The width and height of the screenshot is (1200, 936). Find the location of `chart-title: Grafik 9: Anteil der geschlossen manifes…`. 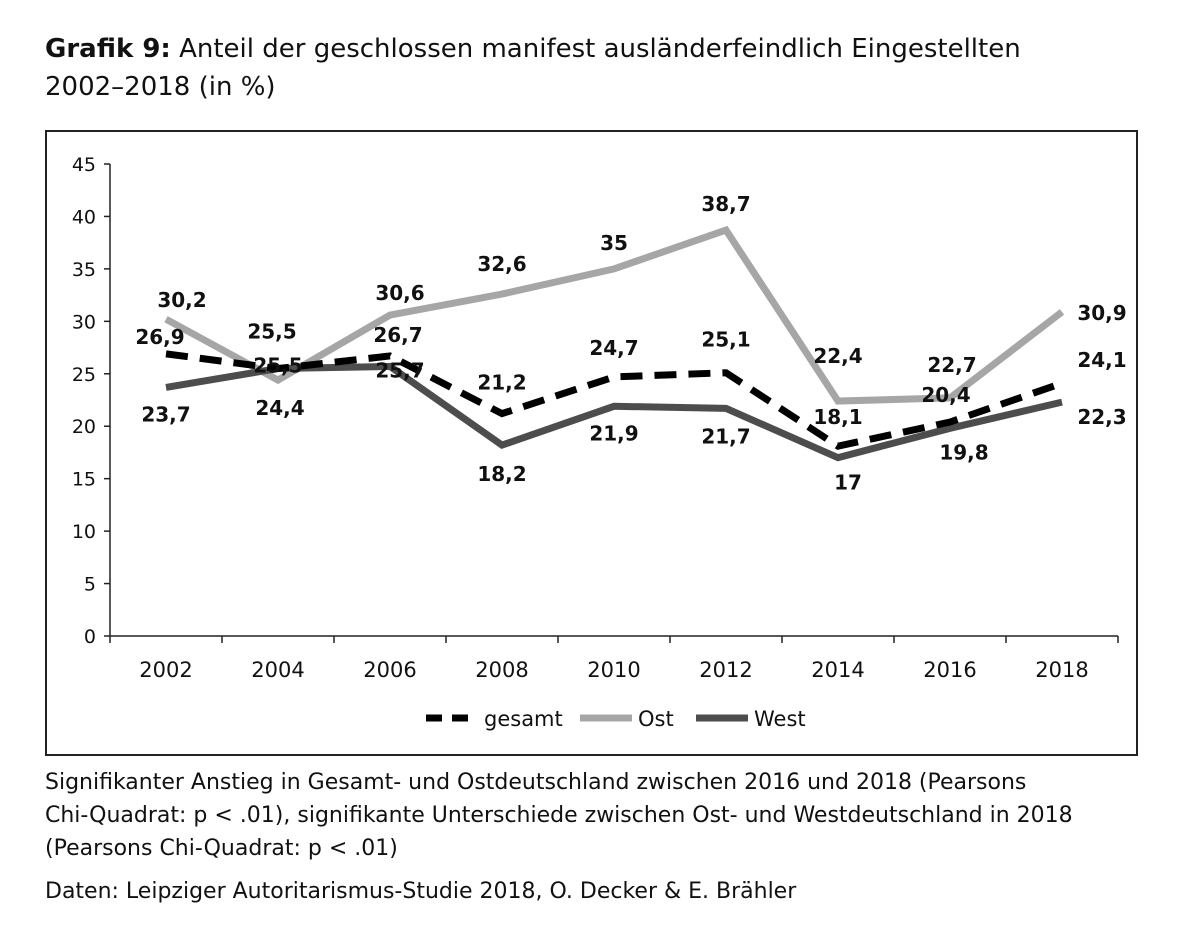

chart-title: Grafik 9: Anteil der geschlossen manifes… is located at coordinates (595, 68).